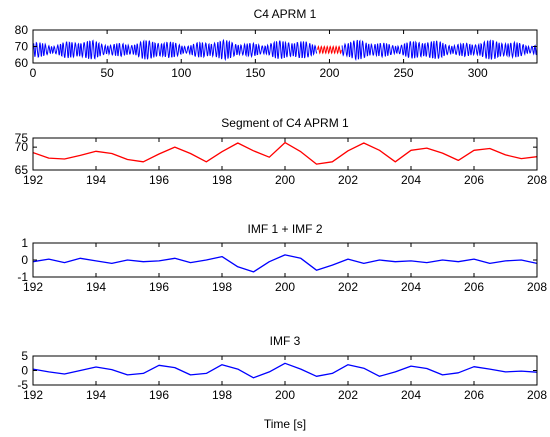  I want to click on panel-3-y-tick-label: 0, so click(24, 260).